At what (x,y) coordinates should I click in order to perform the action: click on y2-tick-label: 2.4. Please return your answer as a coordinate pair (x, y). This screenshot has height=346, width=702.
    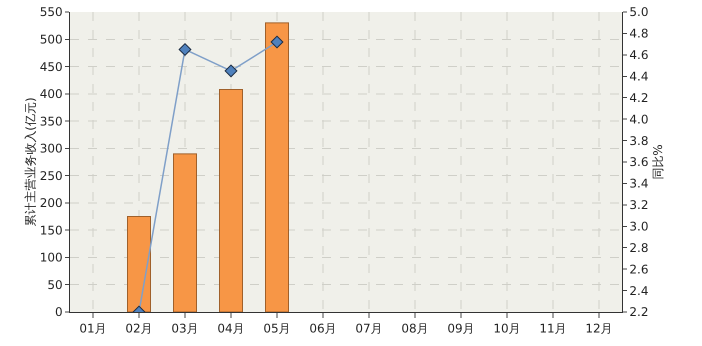
    Looking at the image, I should click on (638, 291).